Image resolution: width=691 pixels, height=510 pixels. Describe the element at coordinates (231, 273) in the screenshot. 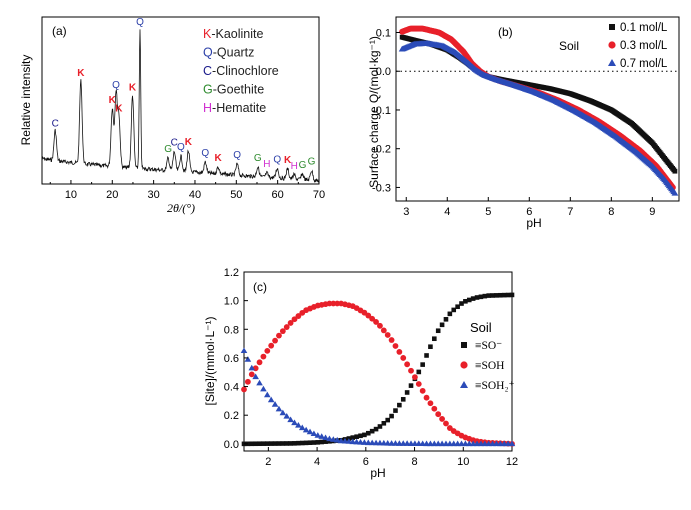

I see `c-ytick-label-6: 1.2` at that location.